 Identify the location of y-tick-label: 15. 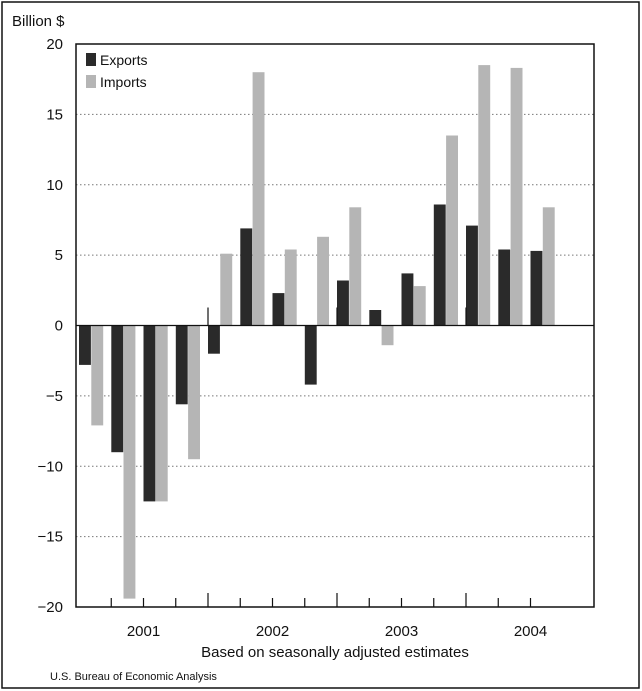
(54, 114).